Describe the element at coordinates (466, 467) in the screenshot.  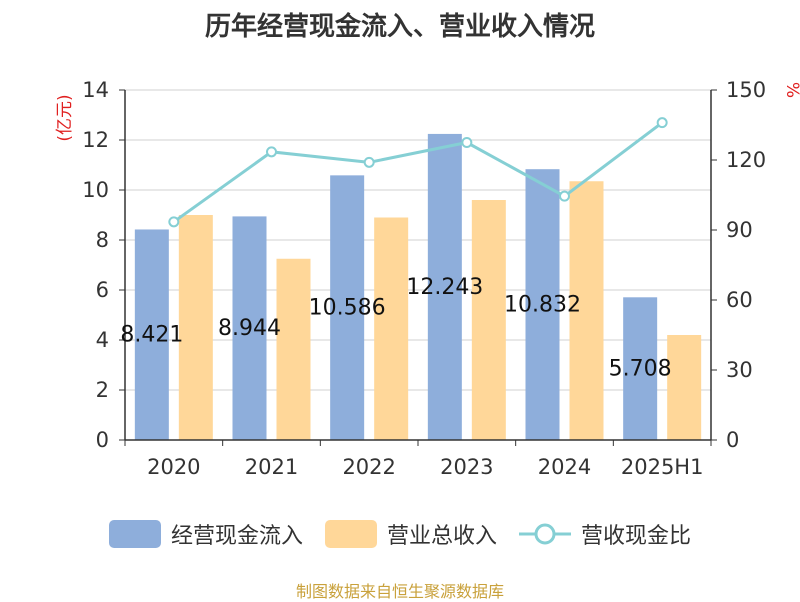
I see `x-tick-label: 2023` at that location.